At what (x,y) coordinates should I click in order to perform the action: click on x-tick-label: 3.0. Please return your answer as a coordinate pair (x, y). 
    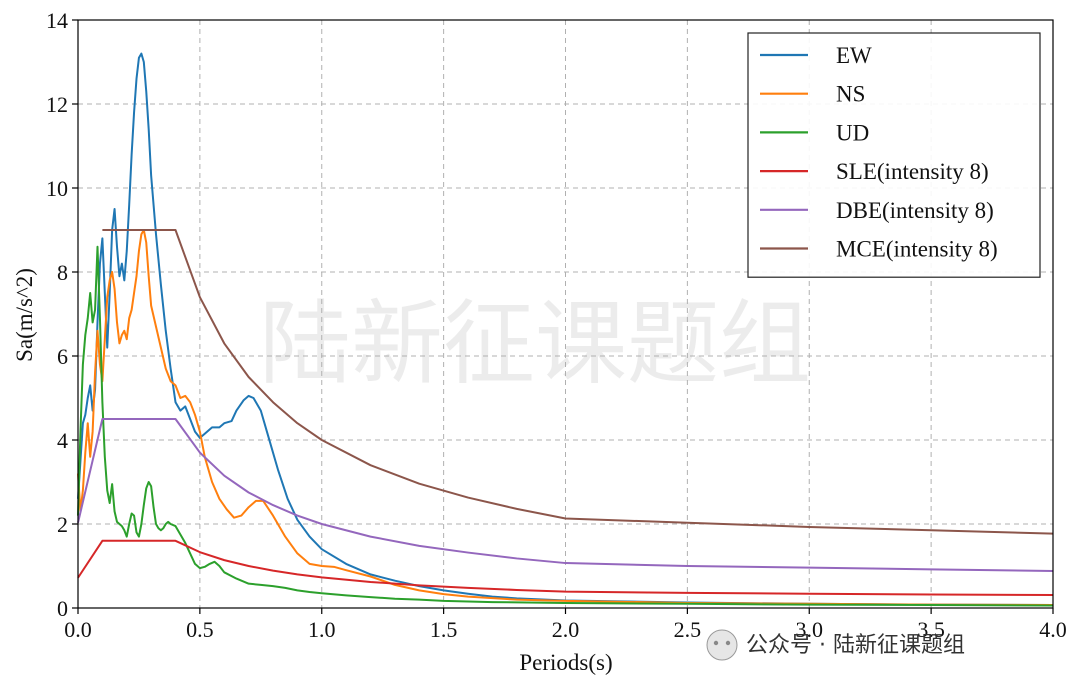
    Looking at the image, I should click on (810, 629).